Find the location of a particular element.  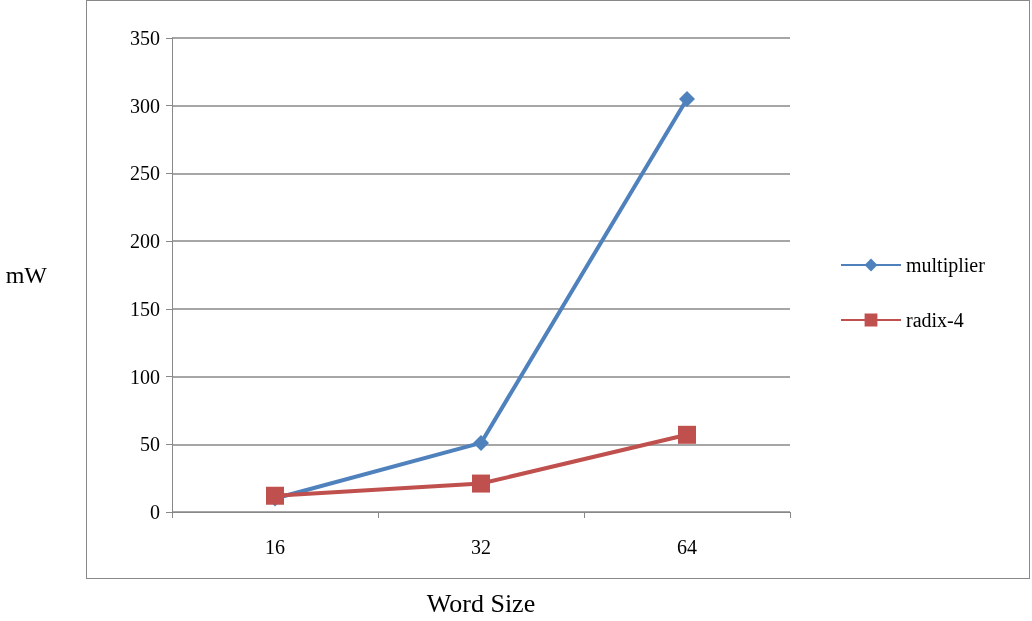

y-tick-label: 250 is located at coordinates (145, 173).